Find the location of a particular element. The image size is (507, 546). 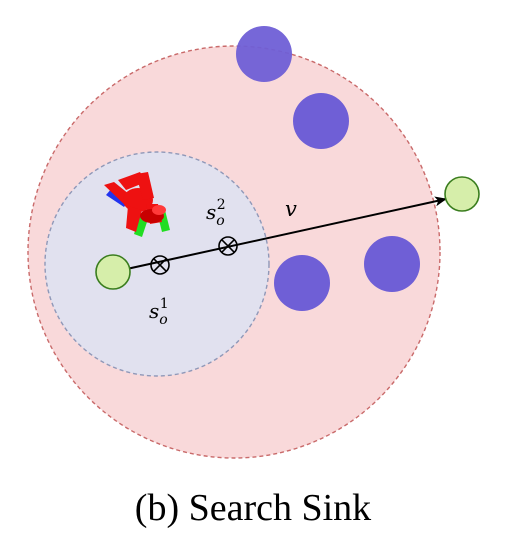

waypoint-1-label-base: s is located at coordinates (154, 311).